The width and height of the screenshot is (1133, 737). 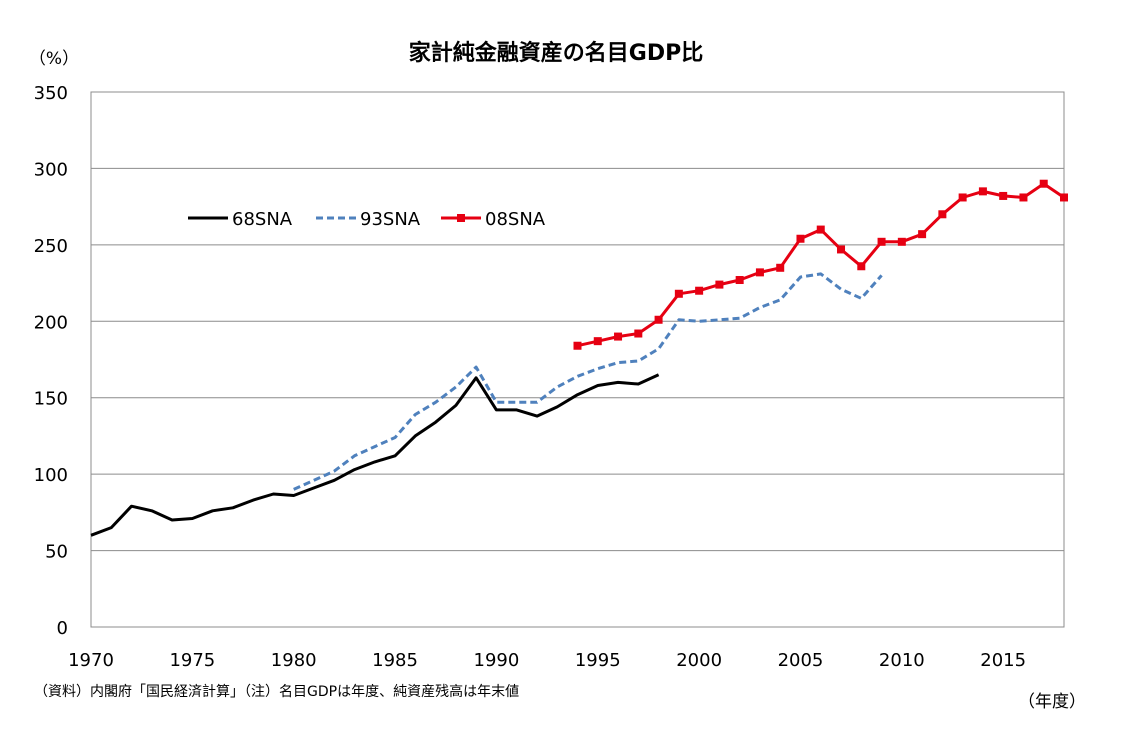 I want to click on y-tick-label: 50, so click(x=56, y=552).